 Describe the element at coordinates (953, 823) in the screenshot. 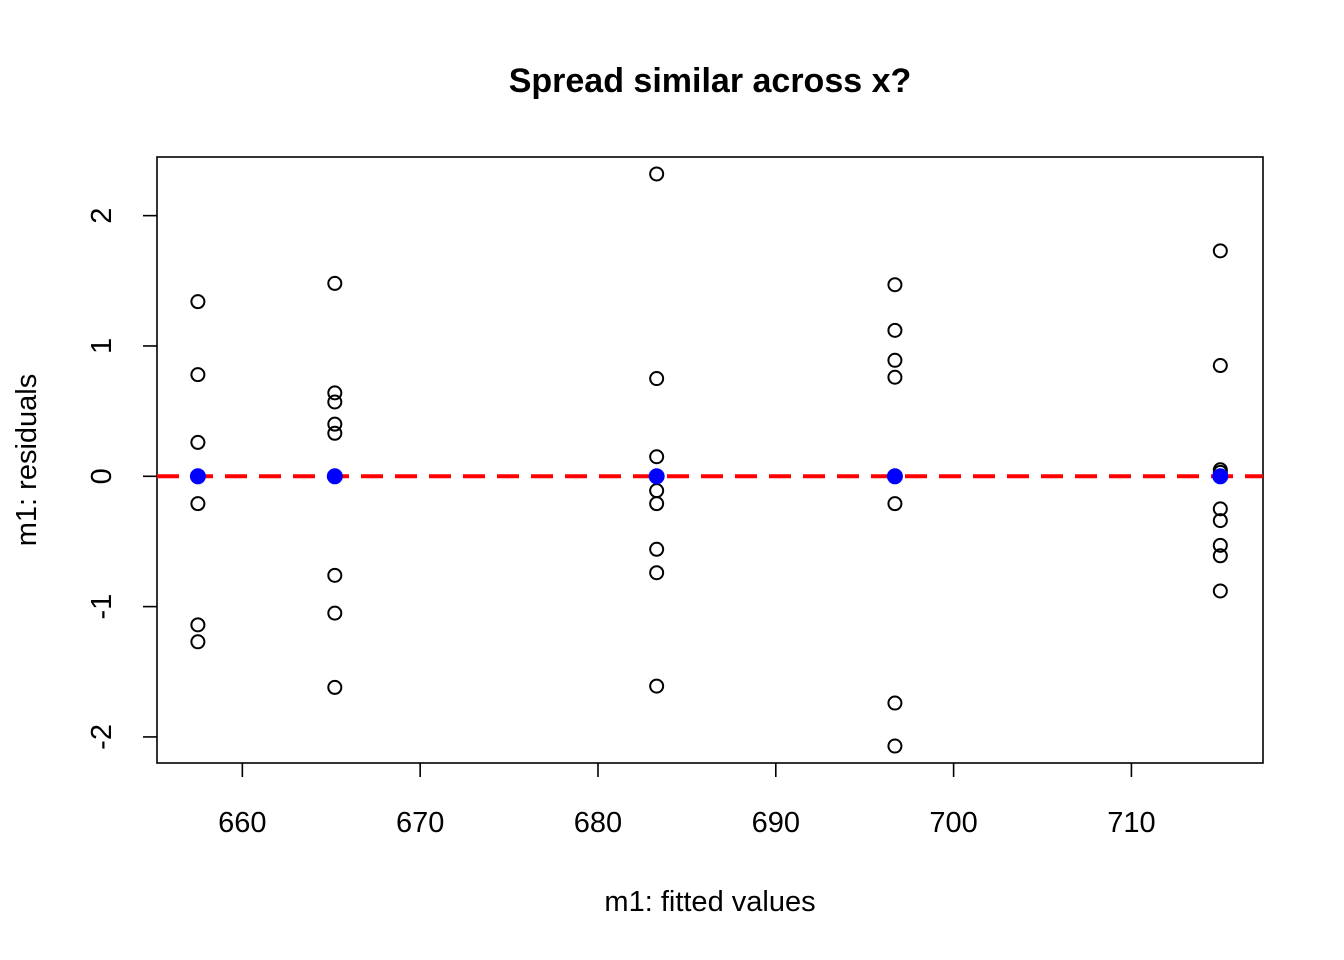

I see `x-tick-label: 700` at that location.